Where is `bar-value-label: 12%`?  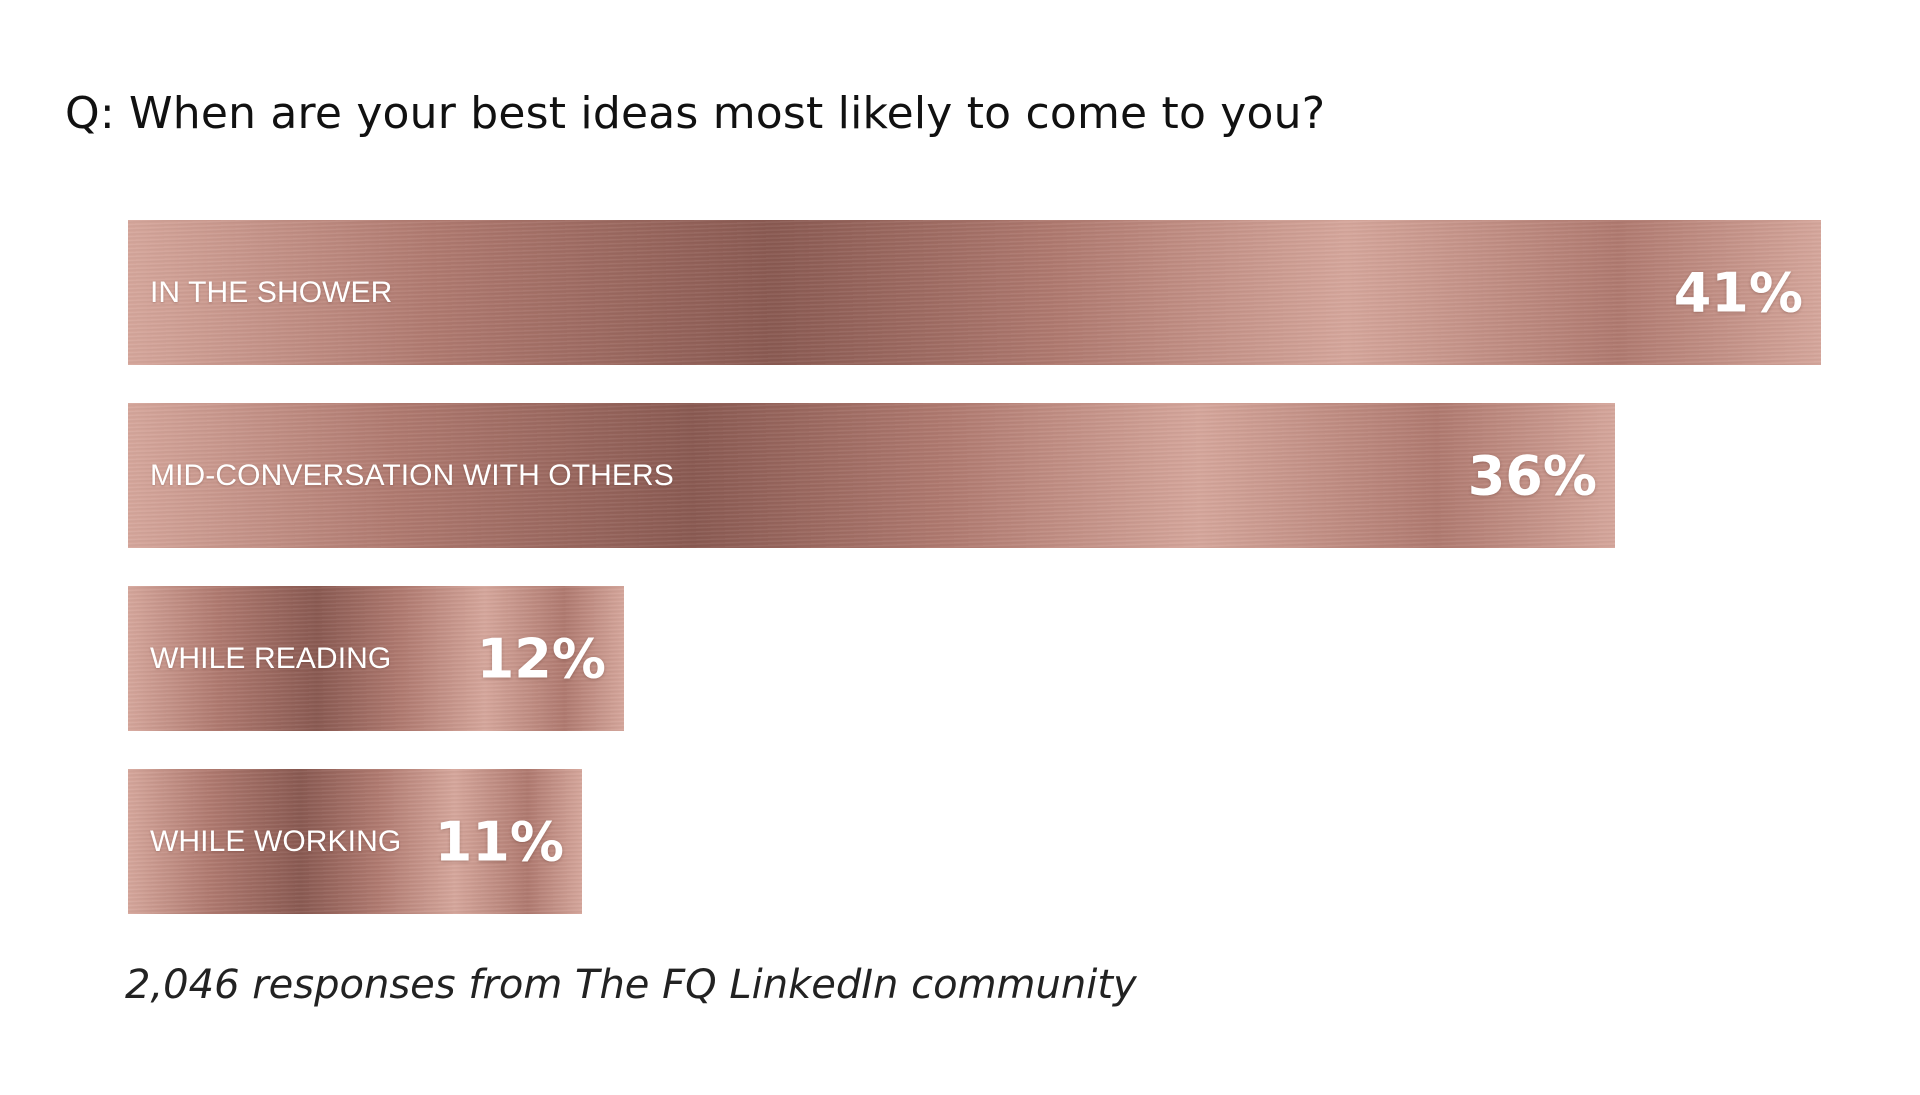 bar-value-label: 12% is located at coordinates (541, 658).